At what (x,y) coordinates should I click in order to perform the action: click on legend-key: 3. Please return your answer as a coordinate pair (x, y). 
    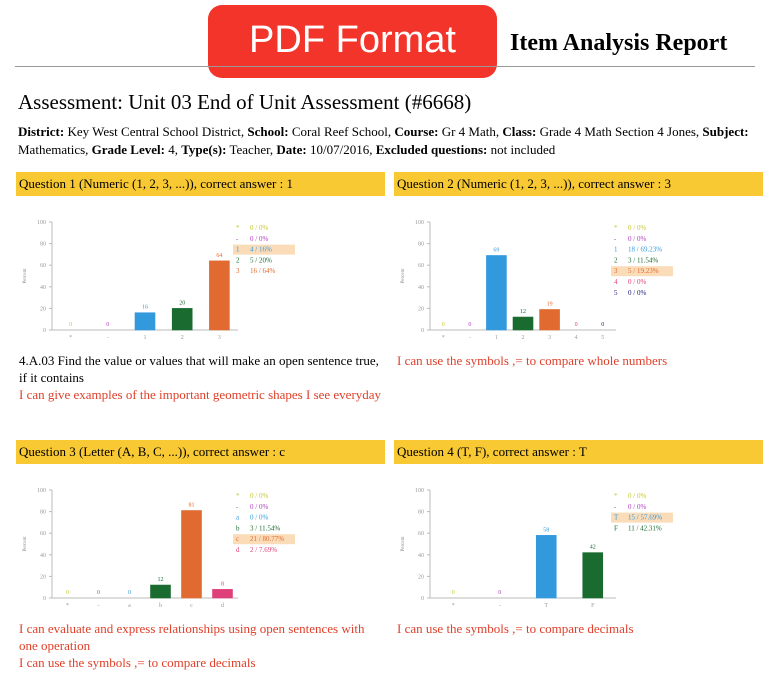
    Looking at the image, I should click on (616, 271).